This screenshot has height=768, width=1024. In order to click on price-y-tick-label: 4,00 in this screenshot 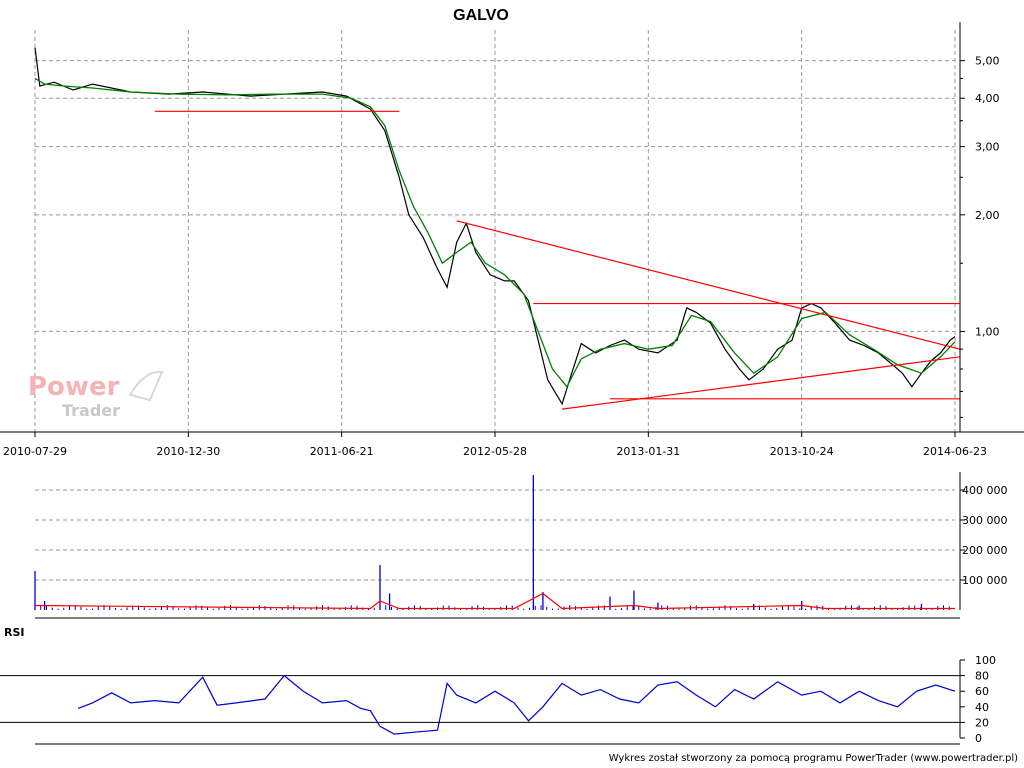, I will do `click(987, 98)`.